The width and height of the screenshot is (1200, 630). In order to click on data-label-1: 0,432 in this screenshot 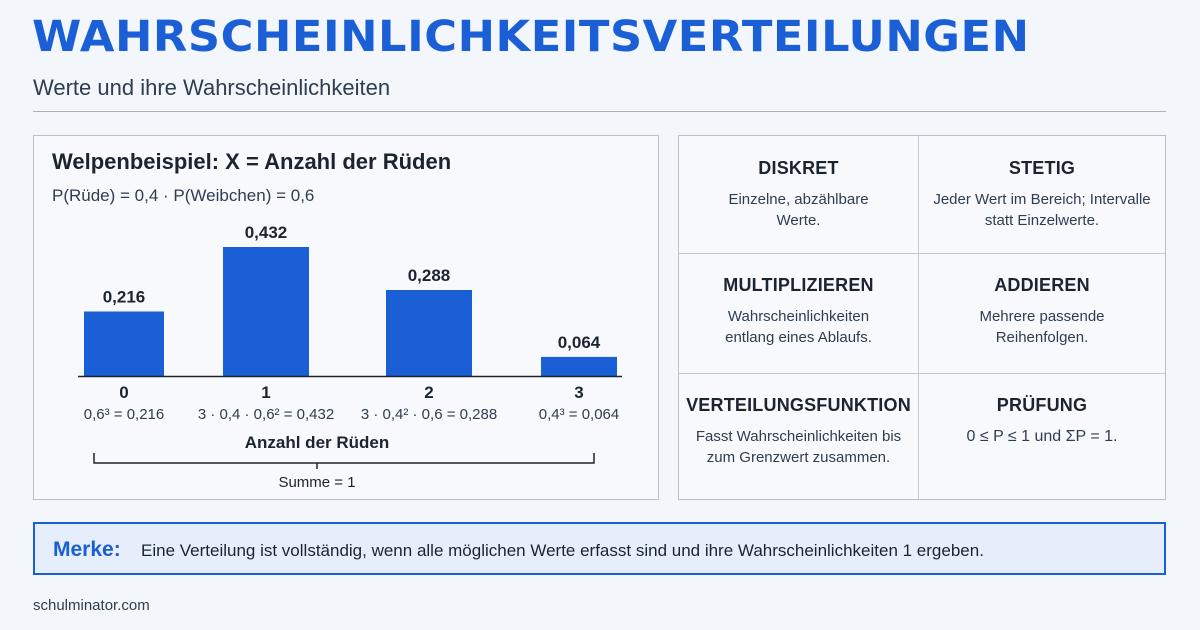, I will do `click(266, 232)`.